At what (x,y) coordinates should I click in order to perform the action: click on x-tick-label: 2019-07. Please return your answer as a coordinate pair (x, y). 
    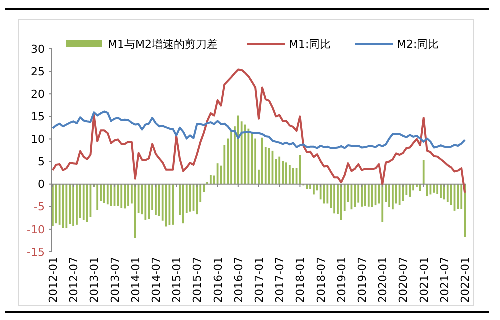
    Looking at the image, I should click on (363, 280).